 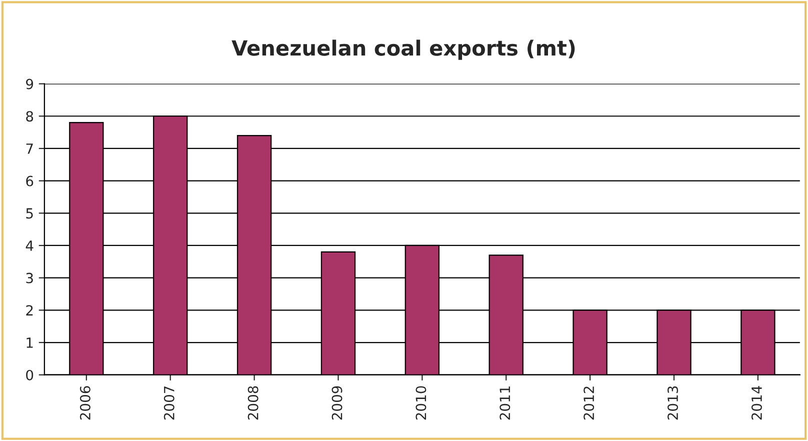 I want to click on x-tick-label: 2007, so click(x=169, y=403).